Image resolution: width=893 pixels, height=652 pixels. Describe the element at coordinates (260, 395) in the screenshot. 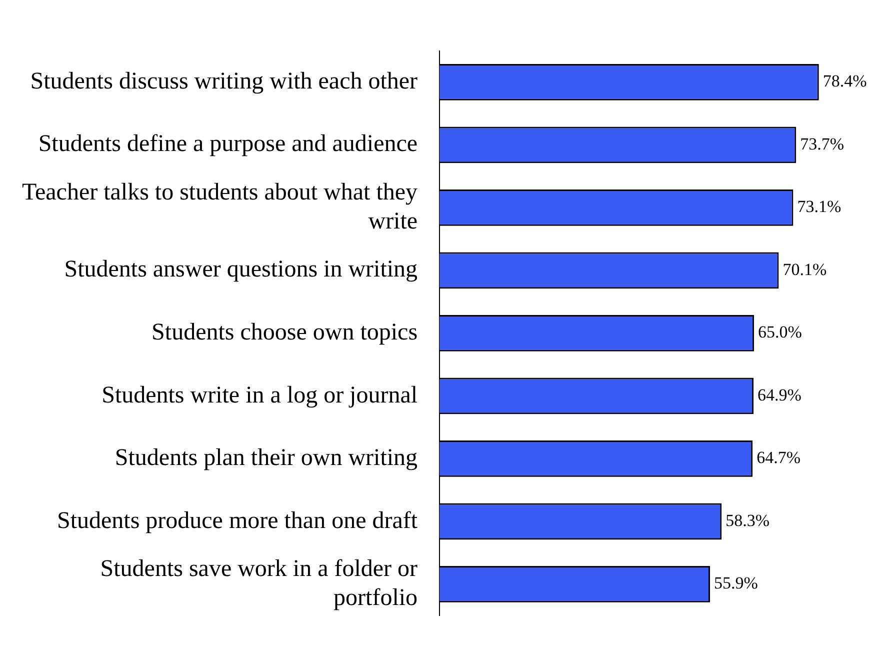

I see `y-tick-label: Students write in a log or journal` at that location.